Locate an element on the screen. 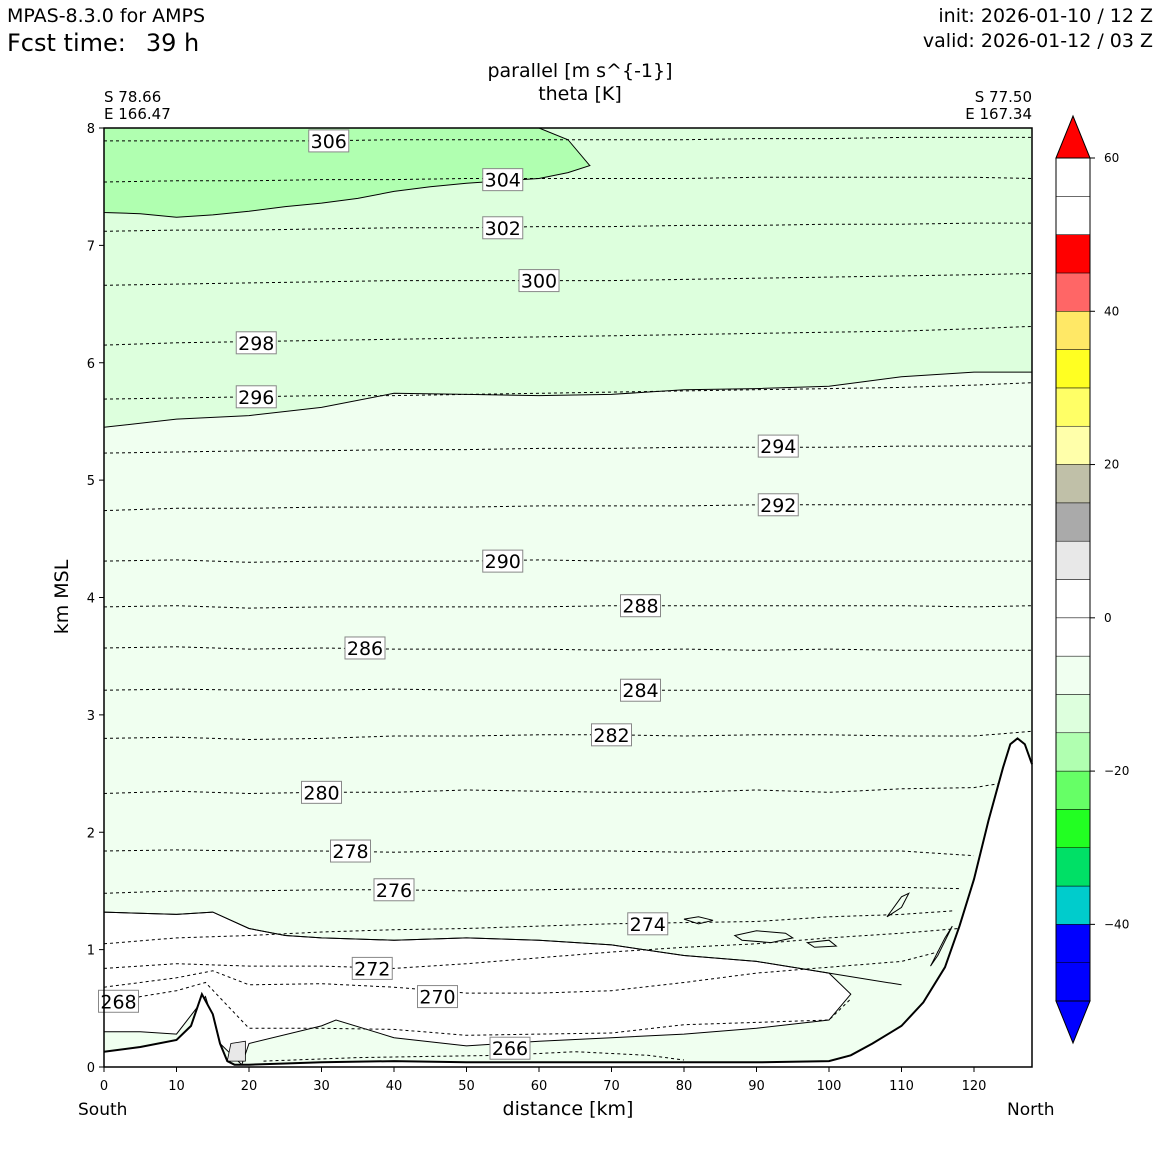 This screenshot has width=1160, height=1160. theta-label-290: 290 is located at coordinates (503, 561).